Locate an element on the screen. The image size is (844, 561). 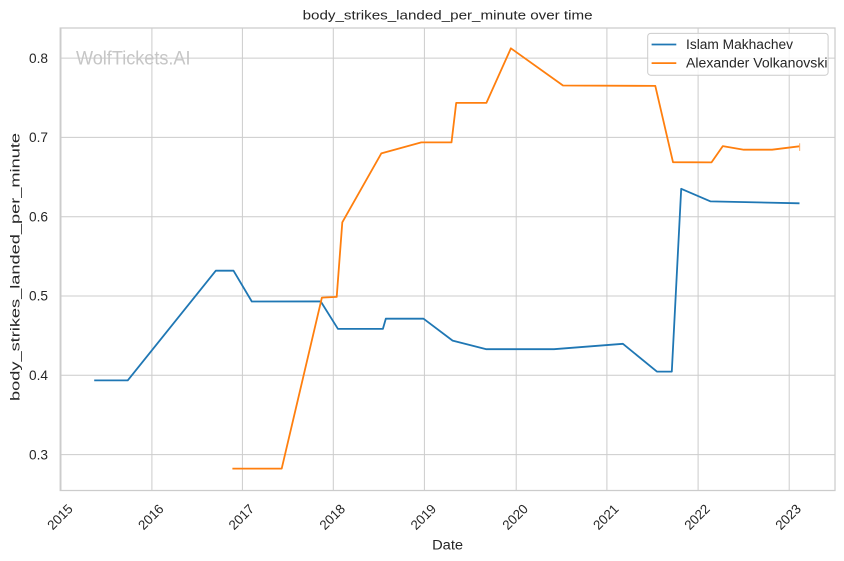
svg-text: Alexander Volkanovski is located at coordinates (757, 63).